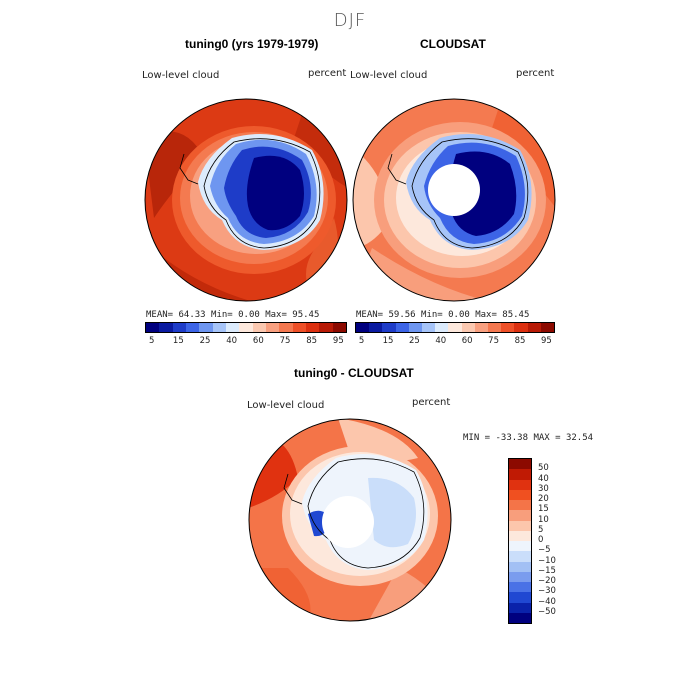 This screenshot has width=700, height=700. I want to click on colorbar-tick-label: −10, so click(547, 560).